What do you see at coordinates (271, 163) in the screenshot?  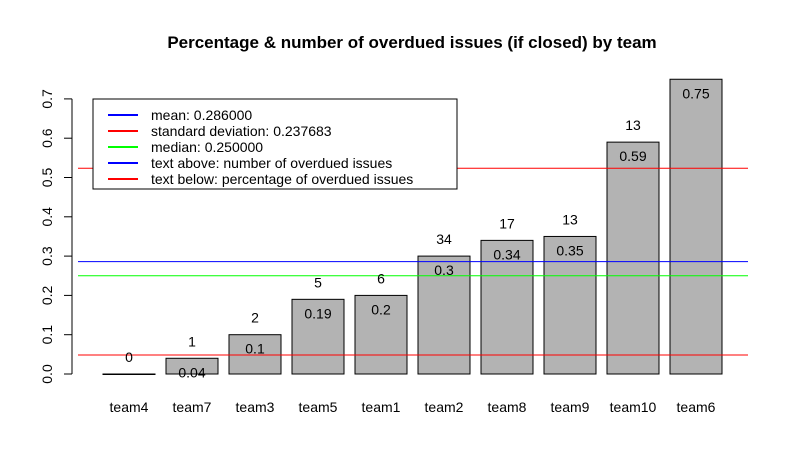 I see `legend-entry: text above: number of overdued issues` at bounding box center [271, 163].